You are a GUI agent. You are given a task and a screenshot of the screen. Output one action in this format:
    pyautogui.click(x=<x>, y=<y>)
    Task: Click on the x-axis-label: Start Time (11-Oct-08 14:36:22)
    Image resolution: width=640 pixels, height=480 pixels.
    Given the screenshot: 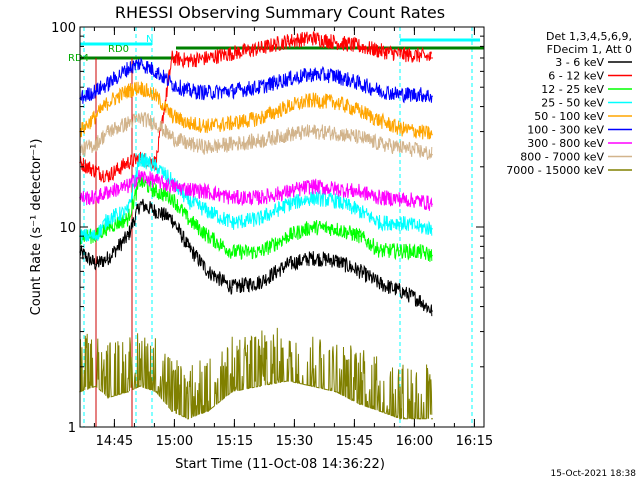 What is the action you would take?
    pyautogui.click(x=280, y=464)
    